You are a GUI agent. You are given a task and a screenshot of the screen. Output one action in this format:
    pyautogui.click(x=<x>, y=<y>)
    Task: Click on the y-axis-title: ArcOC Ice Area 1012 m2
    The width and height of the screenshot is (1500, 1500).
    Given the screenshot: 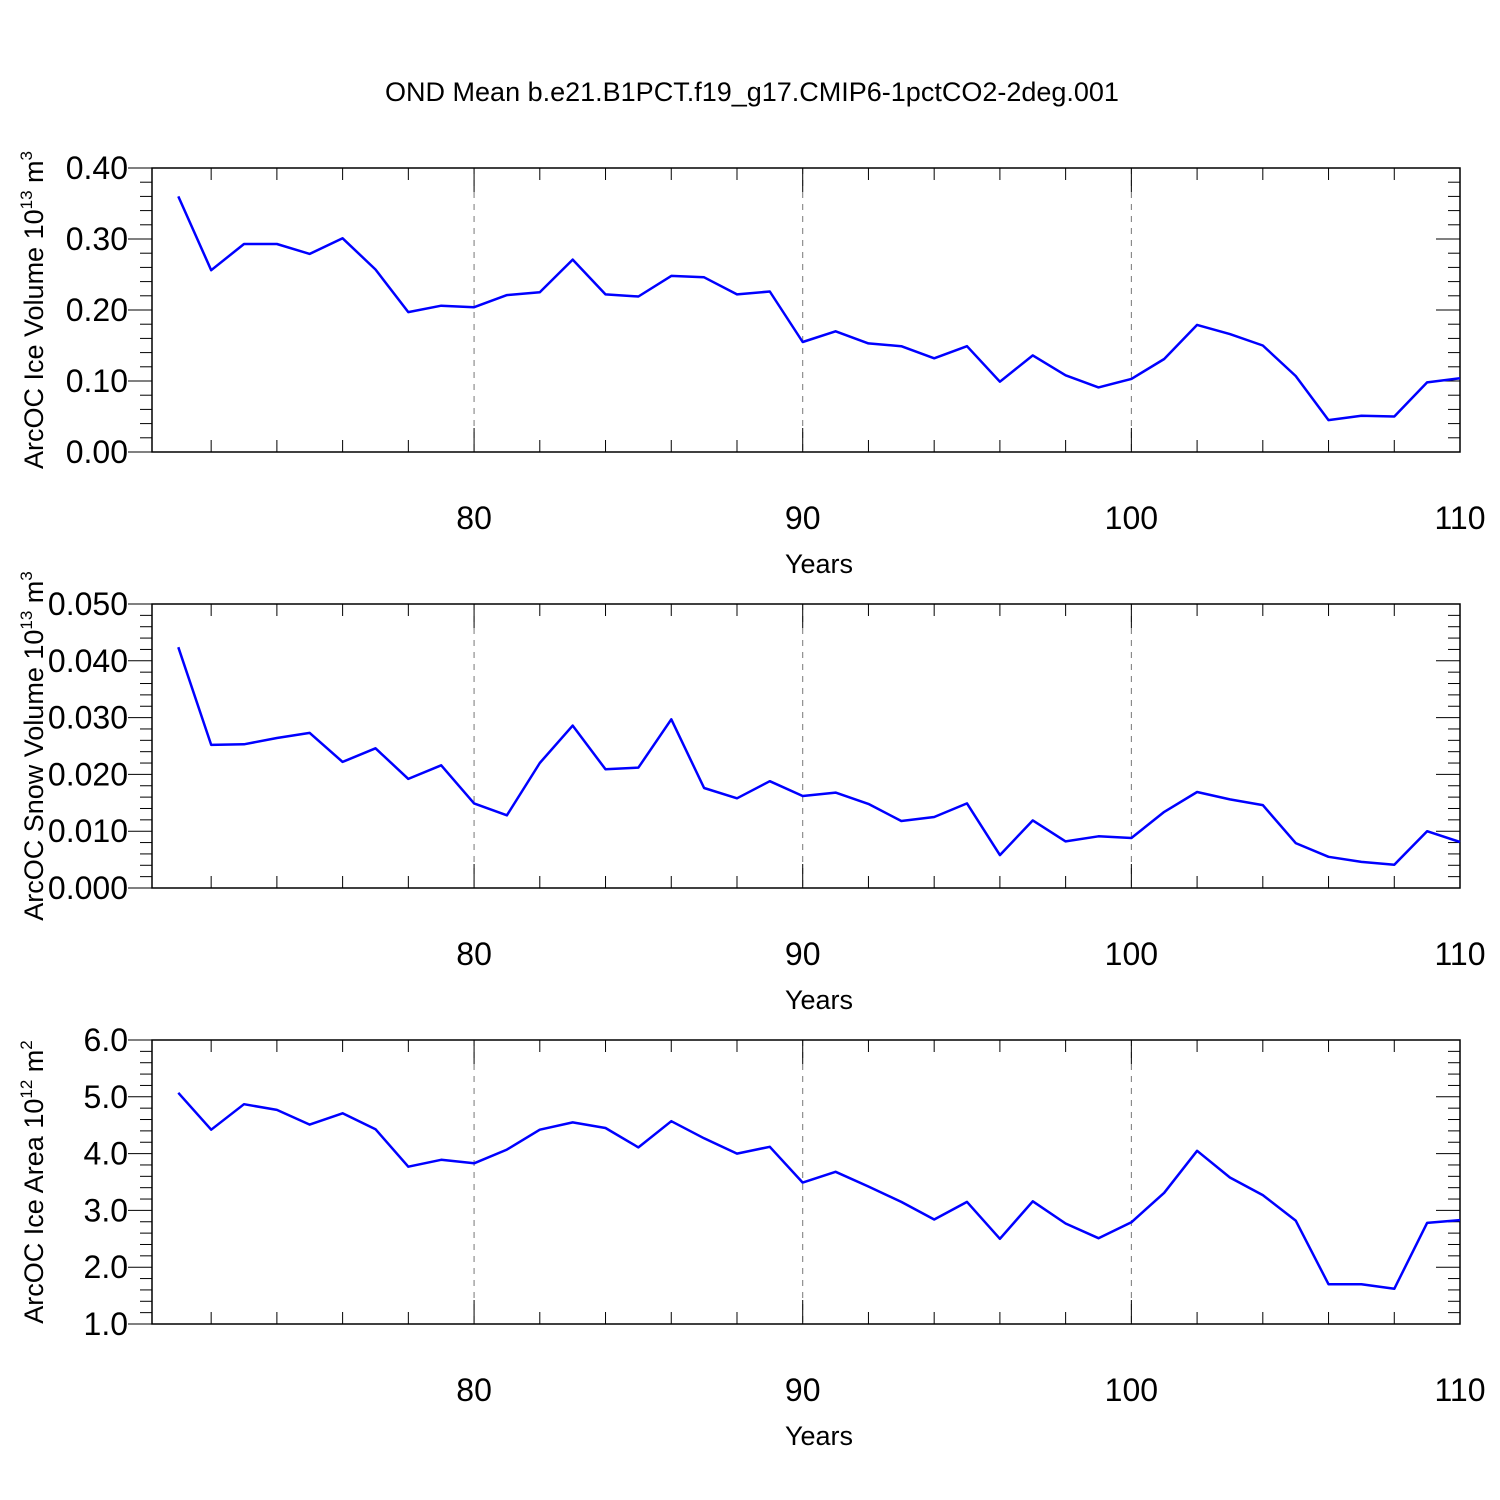 What is the action you would take?
    pyautogui.click(x=33, y=1182)
    